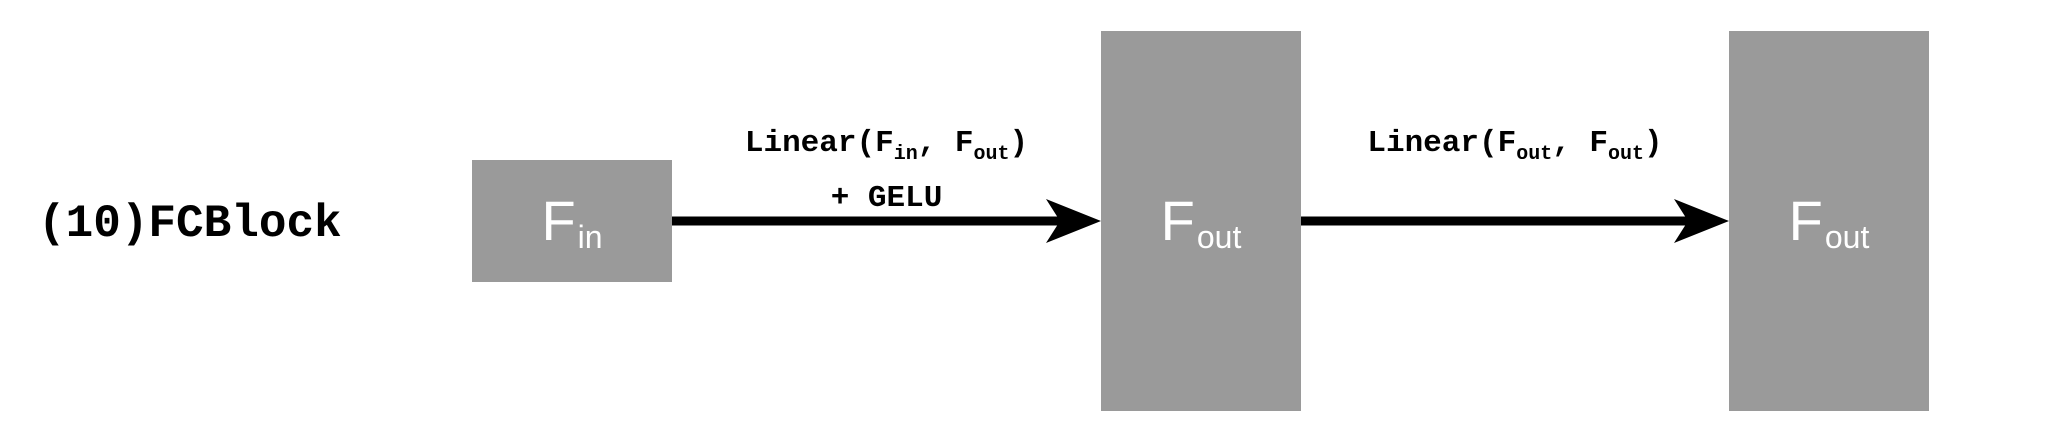  I want to click on edge-label-2-close: ), so click(1653, 143).